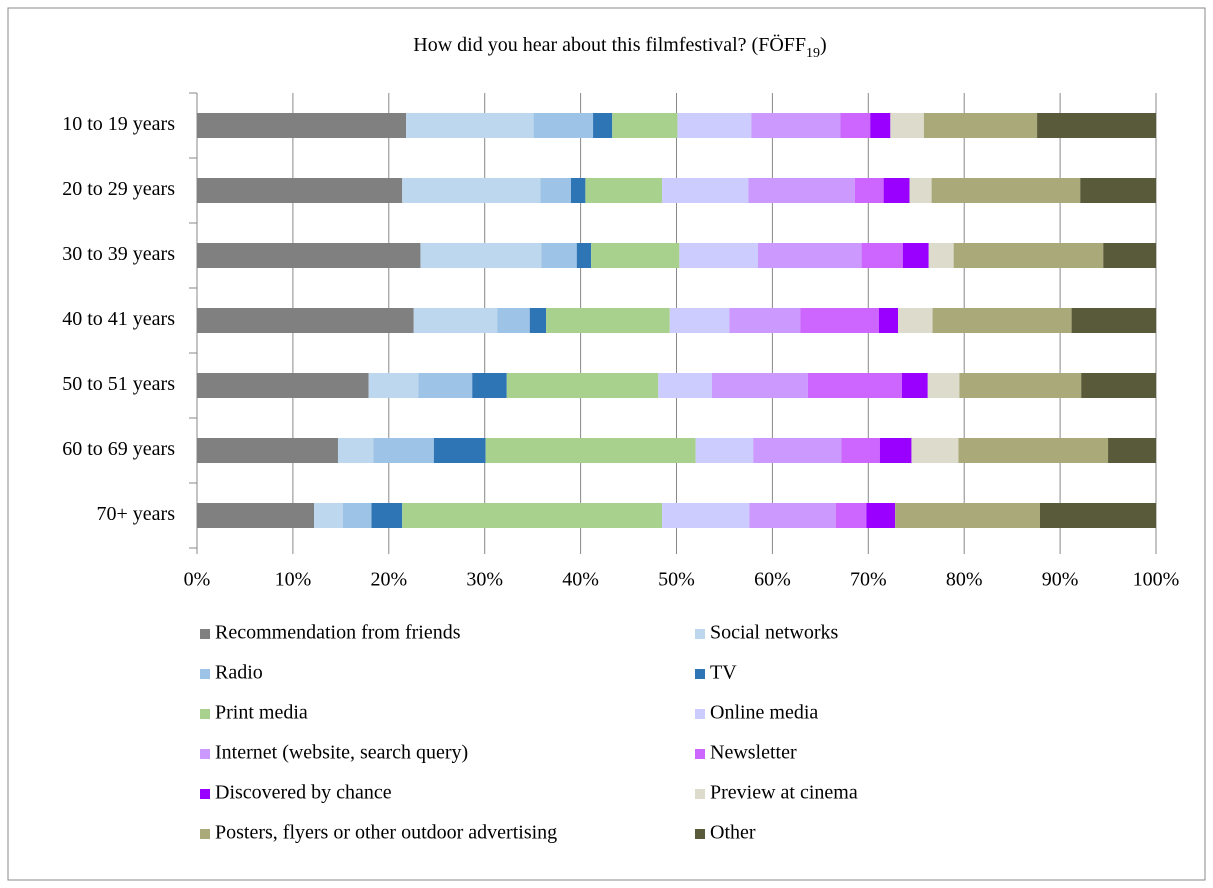  What do you see at coordinates (293, 580) in the screenshot?
I see `x-tick-label: 10%` at bounding box center [293, 580].